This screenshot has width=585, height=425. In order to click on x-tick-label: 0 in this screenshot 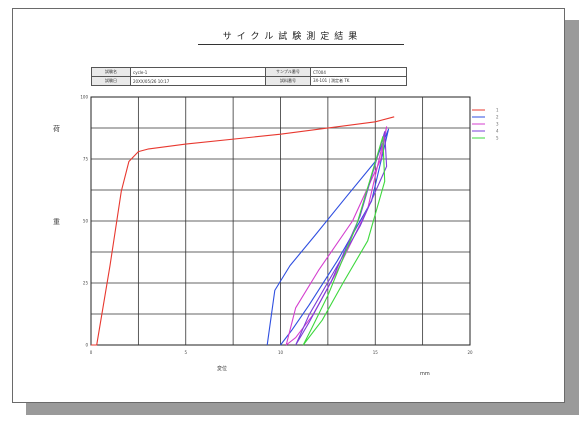, I will do `click(91, 352)`.